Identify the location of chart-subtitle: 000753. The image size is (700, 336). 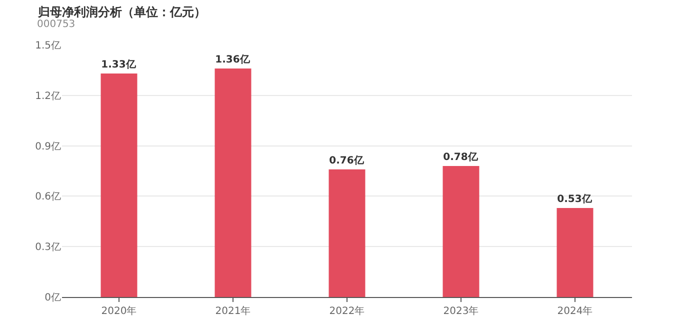
(56, 24).